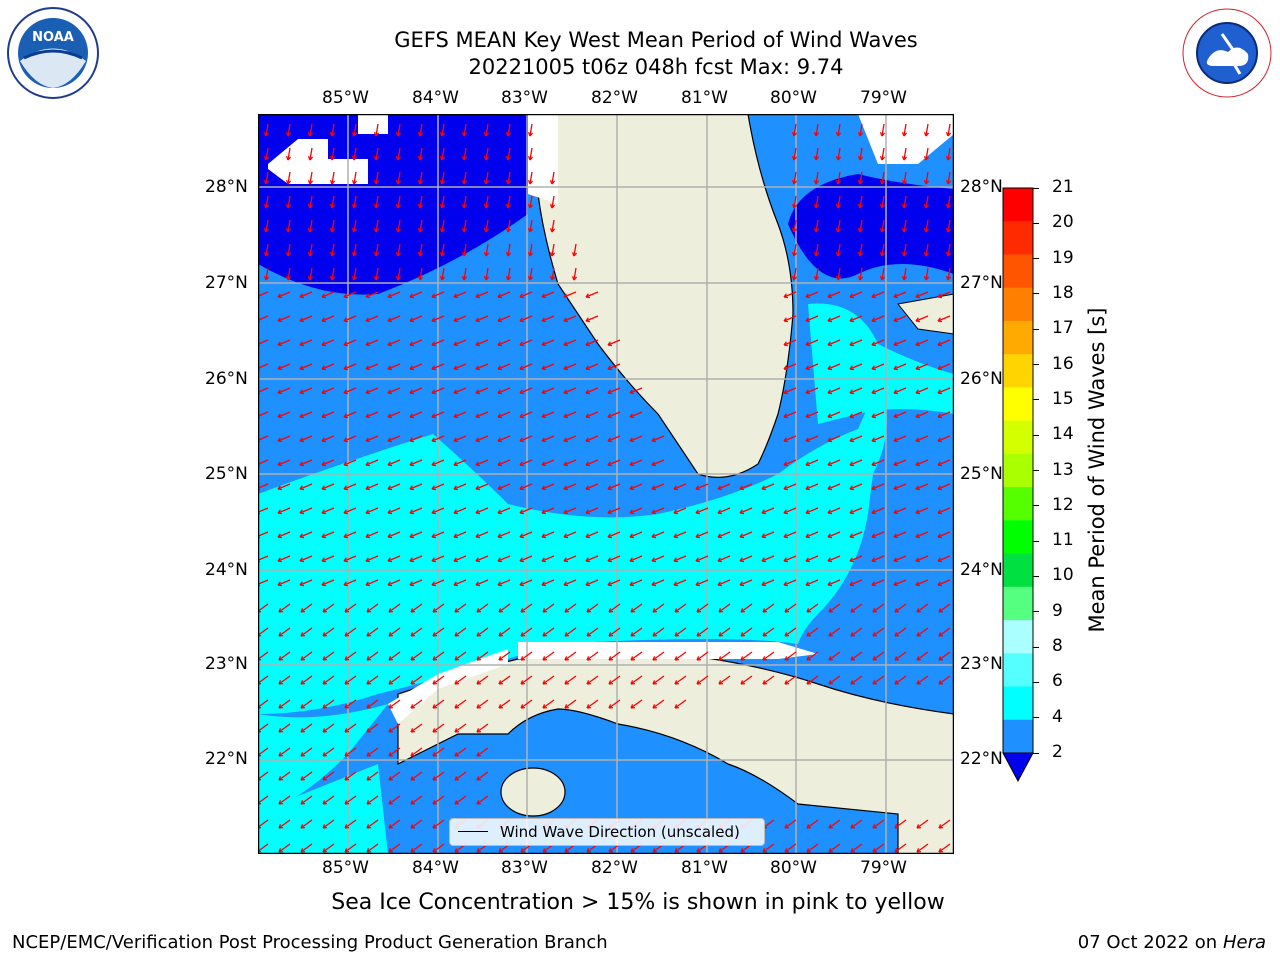  I want to click on ocean-light-sw2, so click(323, 809).